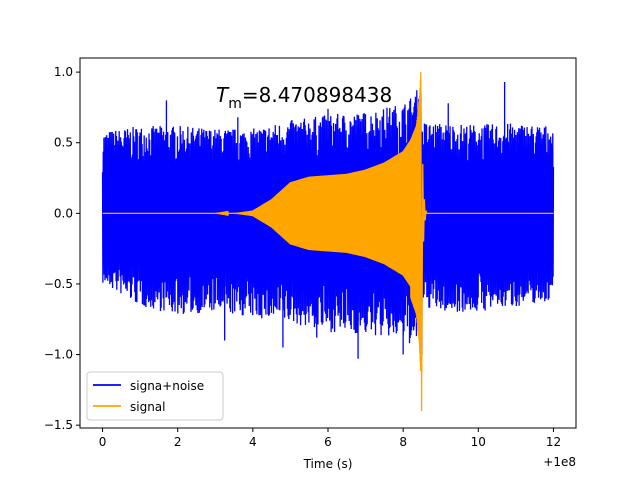 The height and width of the screenshot is (485, 640). What do you see at coordinates (223, 95) in the screenshot?
I see `annotation-symbol: T` at bounding box center [223, 95].